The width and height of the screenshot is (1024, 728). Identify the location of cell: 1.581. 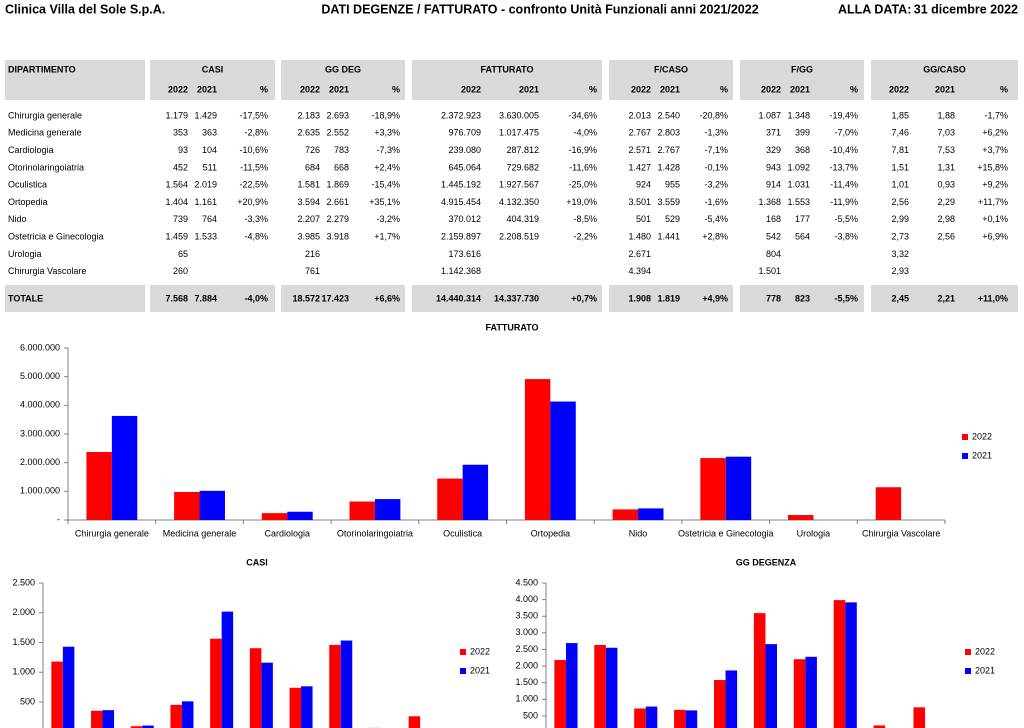
(308, 185).